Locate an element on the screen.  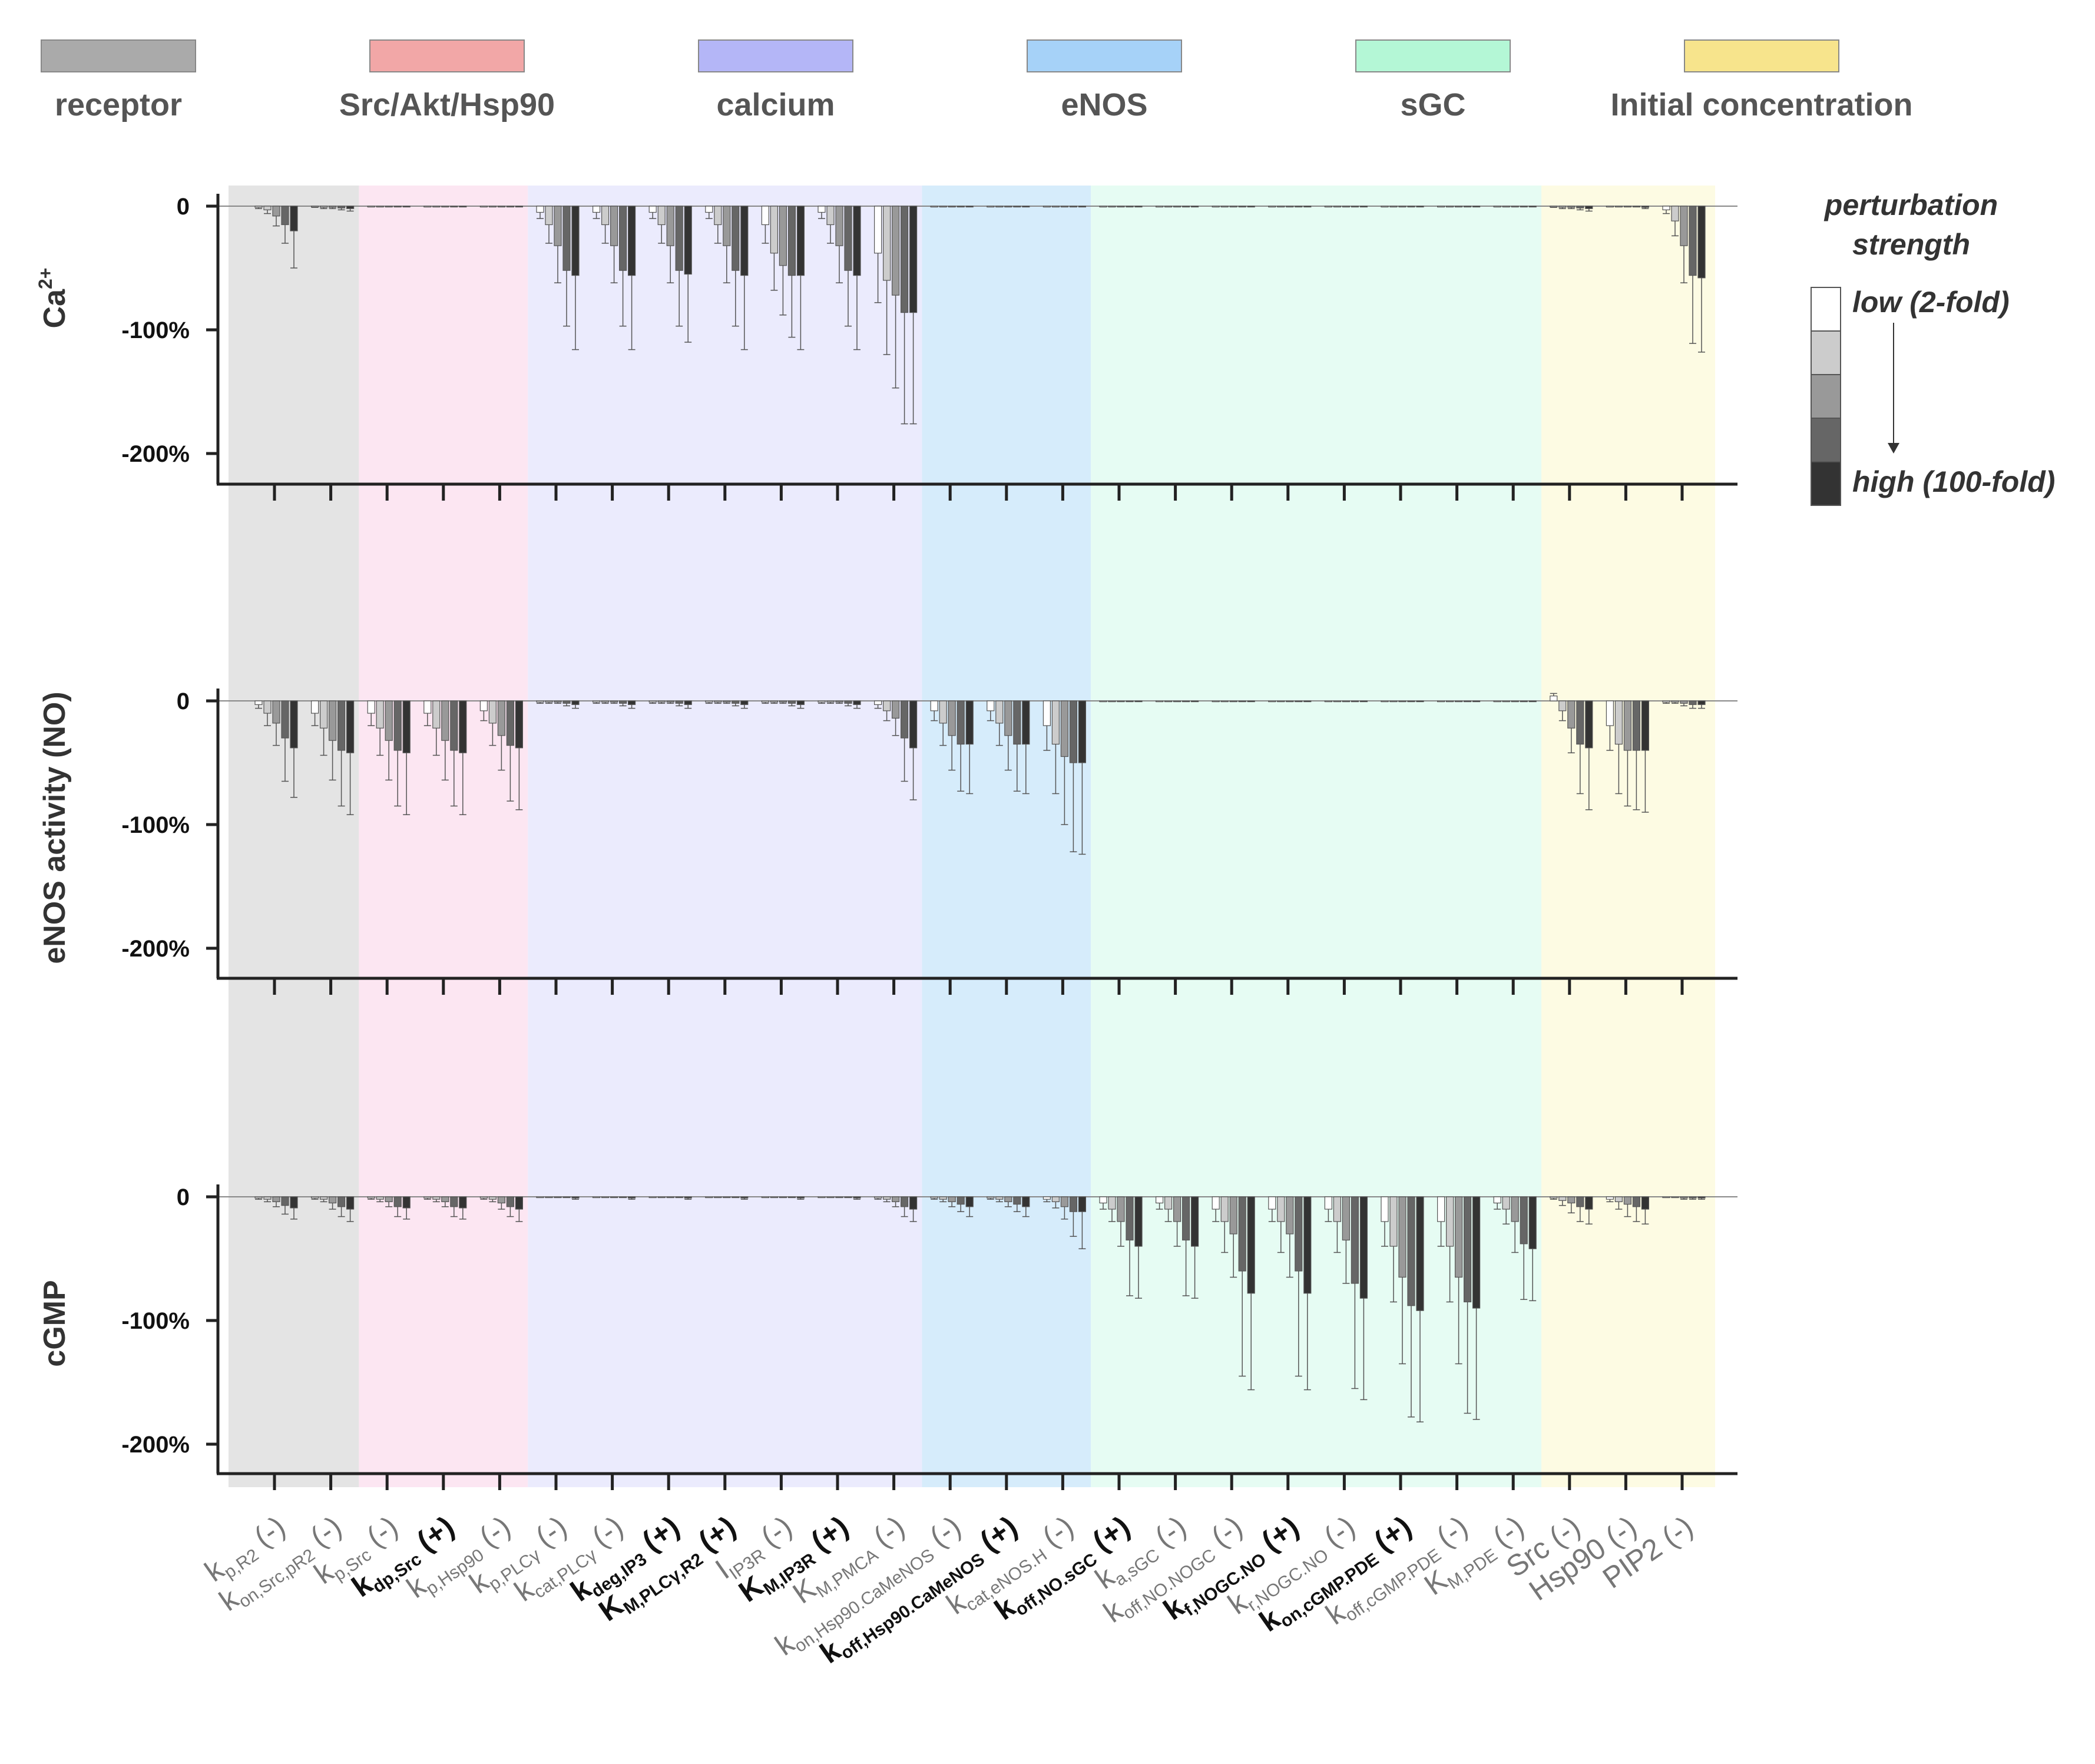
panel-title-sup: 2+ is located at coordinates (45, 278).